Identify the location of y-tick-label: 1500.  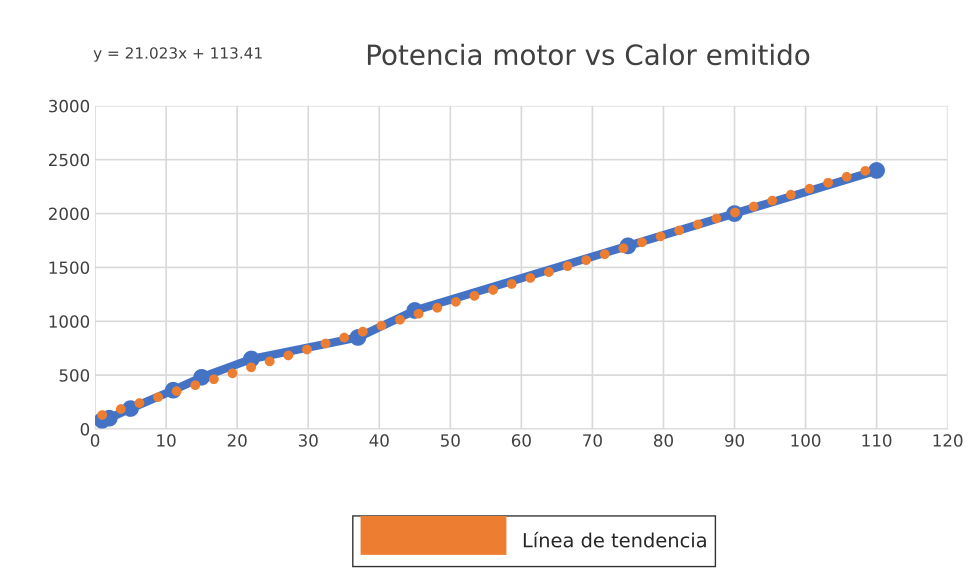
(70, 267).